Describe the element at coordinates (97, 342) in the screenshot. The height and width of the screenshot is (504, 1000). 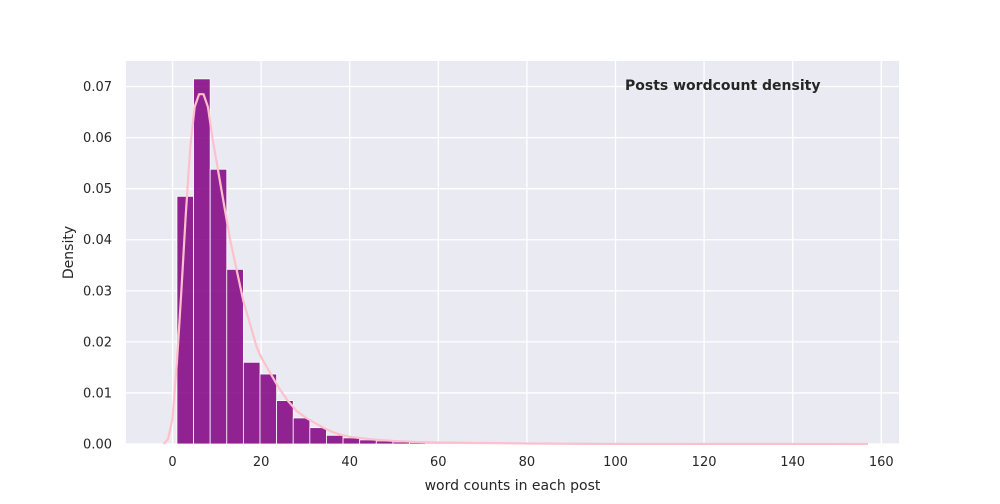
I see `y-tick-label: 0.02` at that location.